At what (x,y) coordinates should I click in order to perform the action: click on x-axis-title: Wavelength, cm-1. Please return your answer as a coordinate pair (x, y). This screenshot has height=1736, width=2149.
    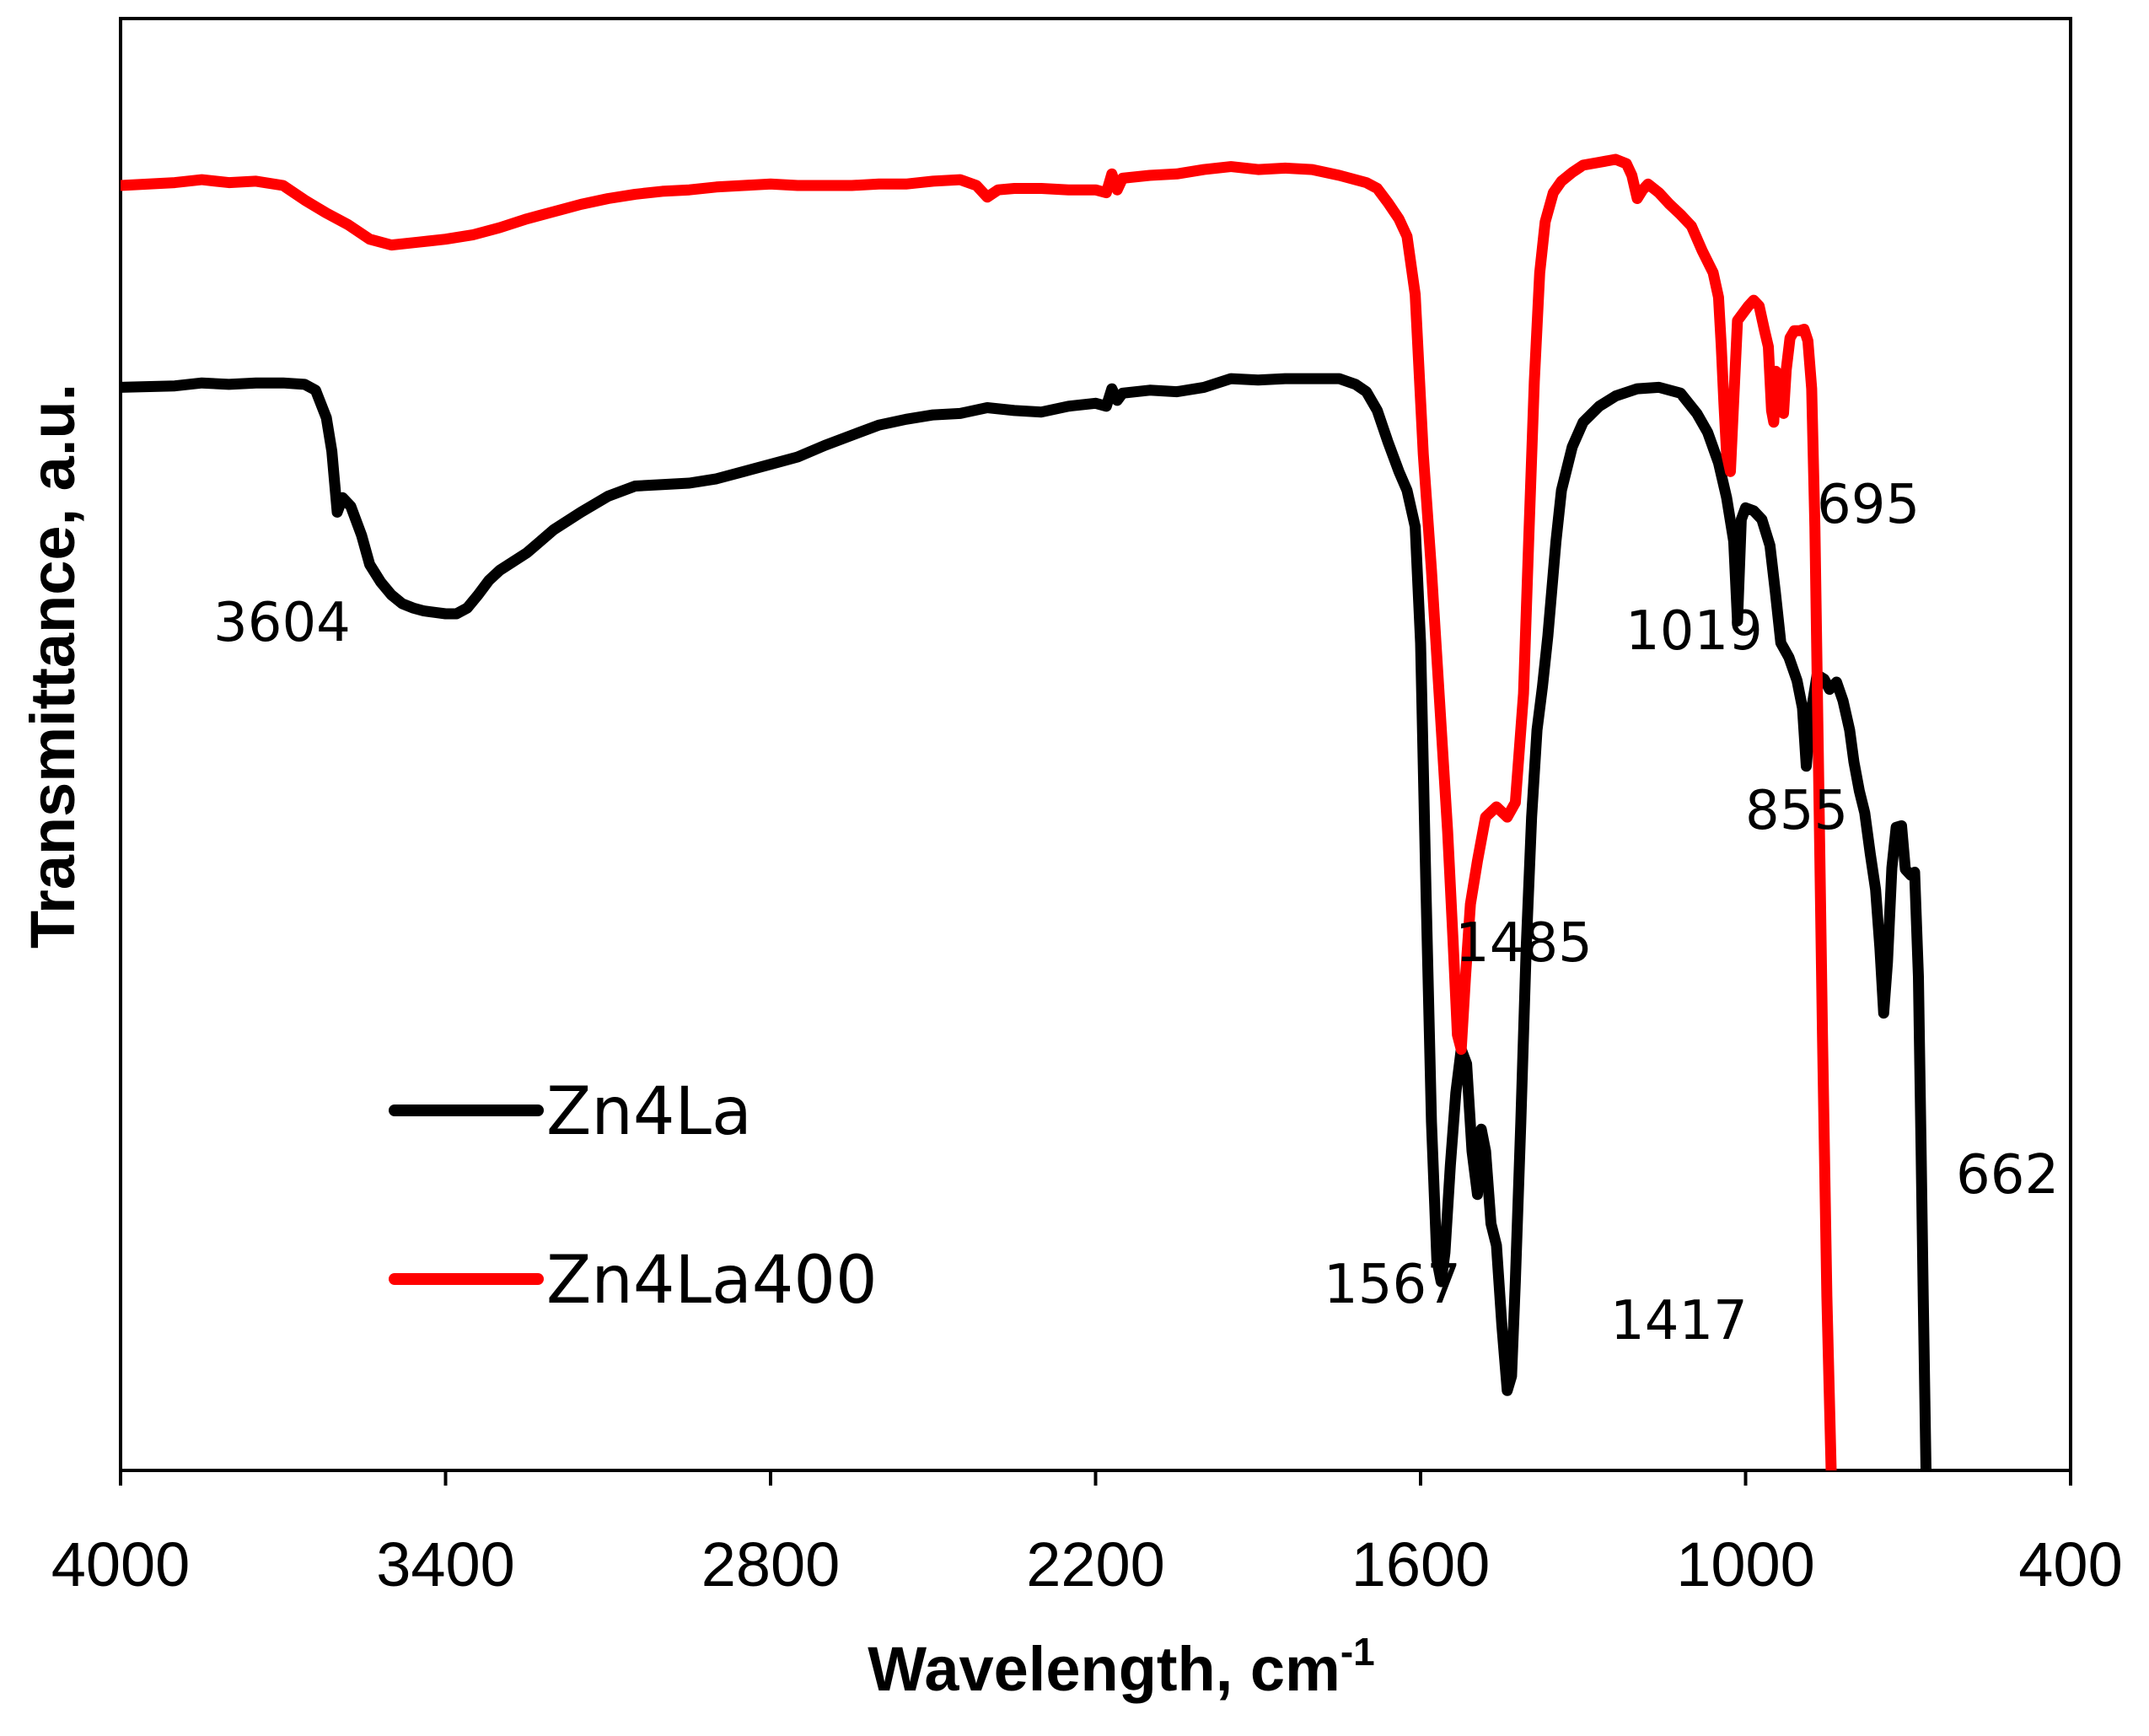
    Looking at the image, I should click on (1121, 1667).